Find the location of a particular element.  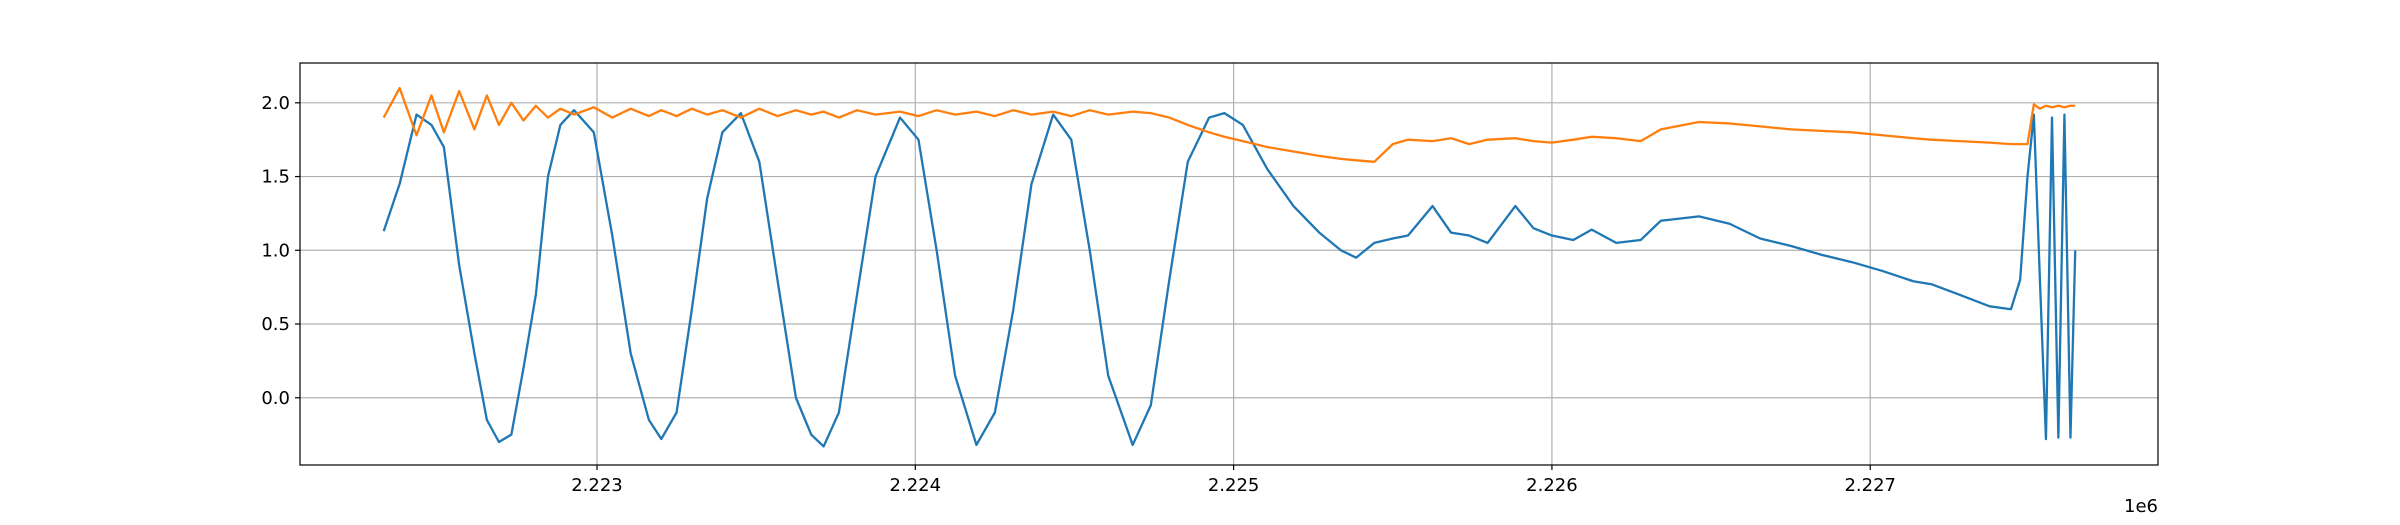

y-tick-label: 0.0 is located at coordinates (275, 398).